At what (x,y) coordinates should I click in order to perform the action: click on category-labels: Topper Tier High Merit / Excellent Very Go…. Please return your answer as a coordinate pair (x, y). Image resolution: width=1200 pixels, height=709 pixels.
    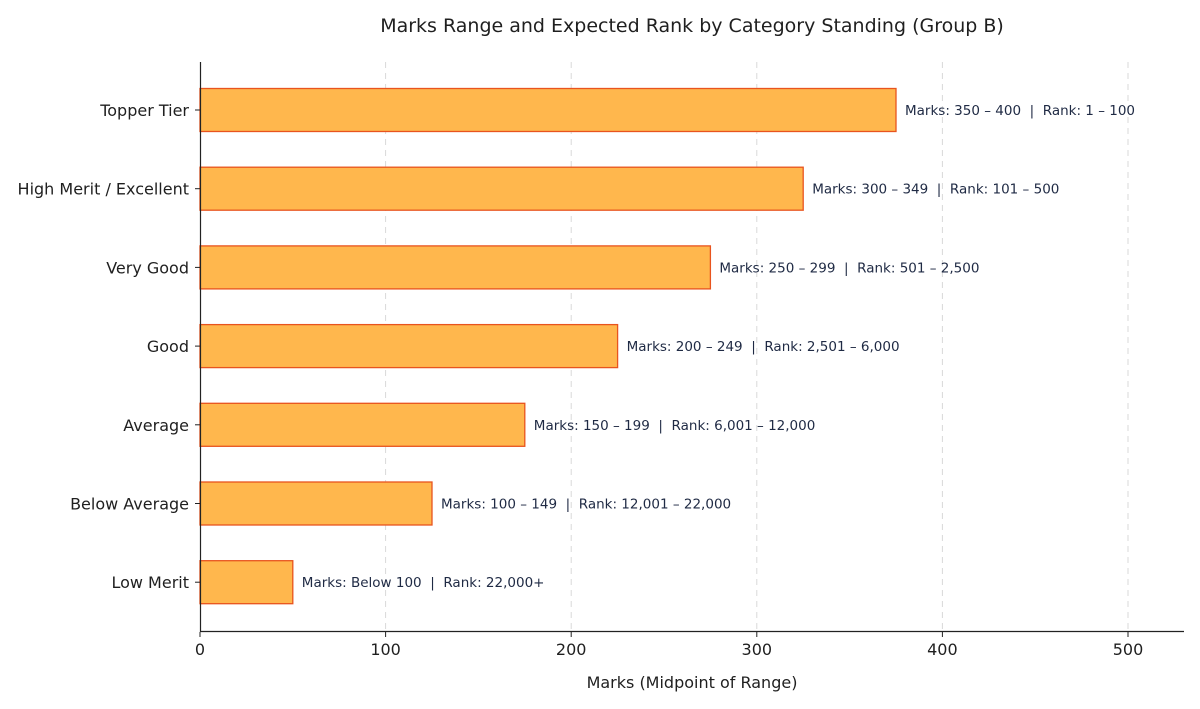
    Looking at the image, I should click on (109, 346).